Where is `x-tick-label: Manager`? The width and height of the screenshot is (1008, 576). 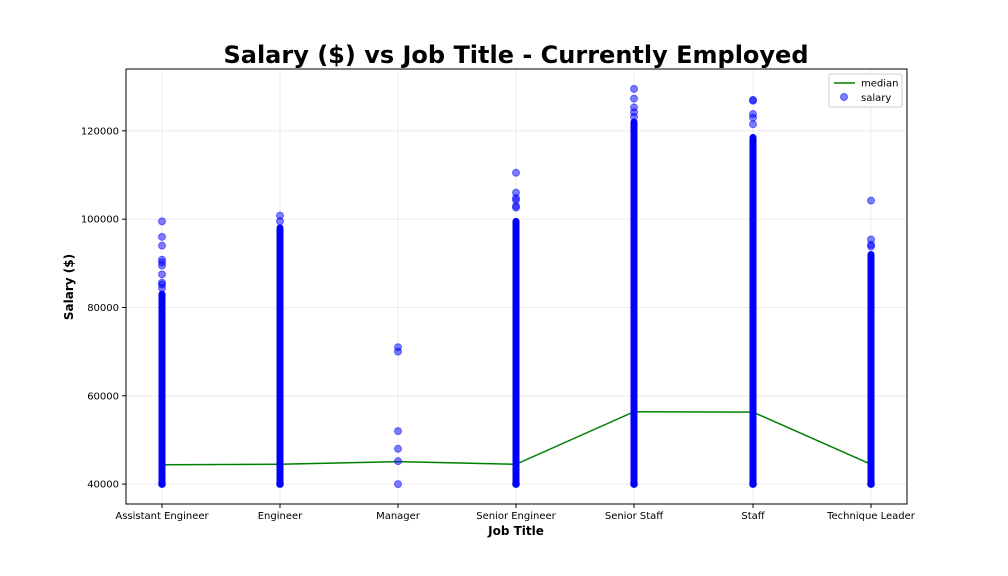
x-tick-label: Manager is located at coordinates (398, 516).